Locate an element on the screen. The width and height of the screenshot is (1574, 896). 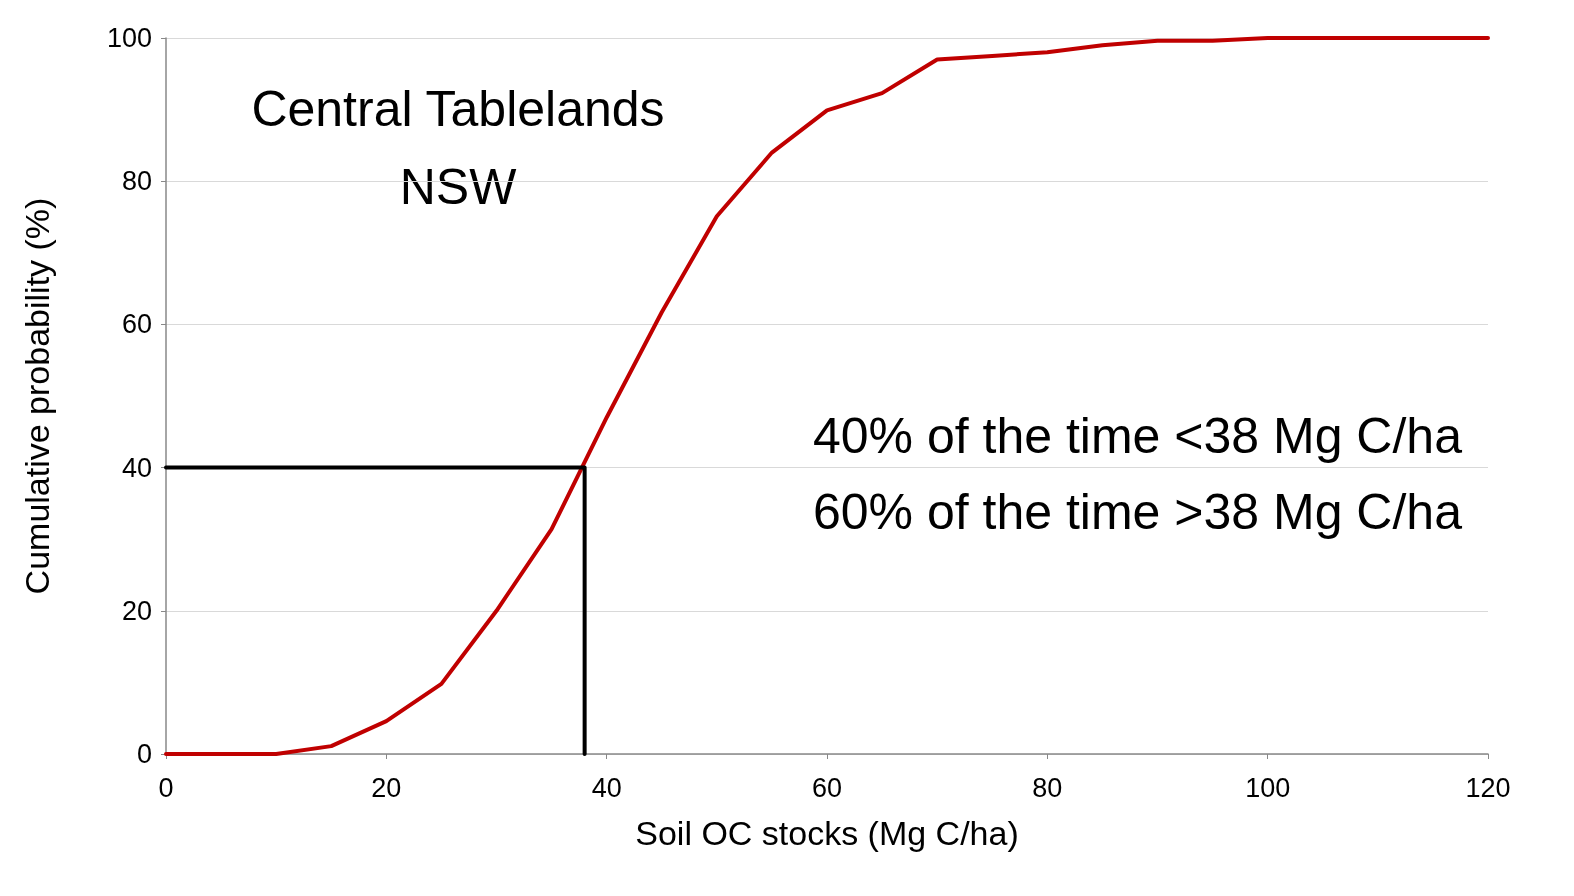
y-tick-label: 20 is located at coordinates (136, 610).